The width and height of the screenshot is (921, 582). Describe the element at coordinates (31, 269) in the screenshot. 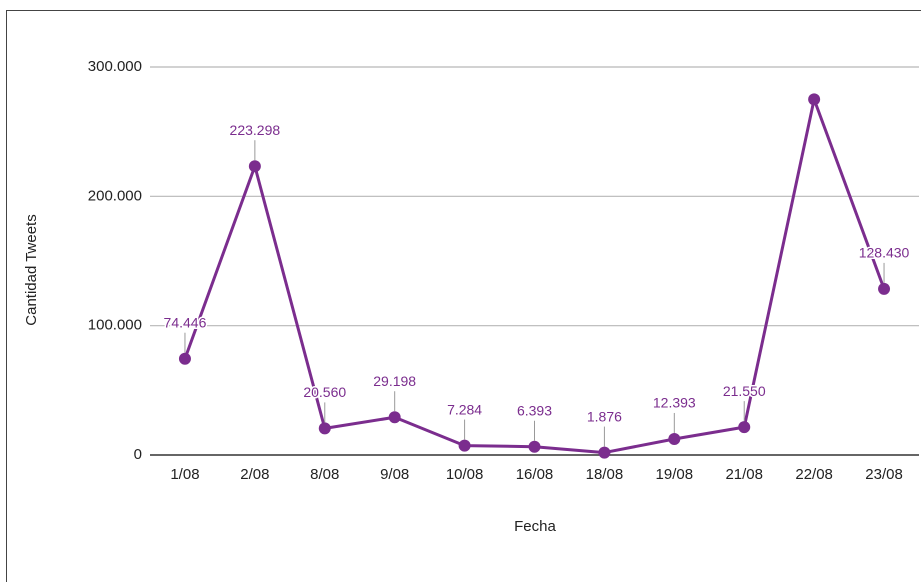

I see `y-axis-label: Cantidad Tweets` at that location.